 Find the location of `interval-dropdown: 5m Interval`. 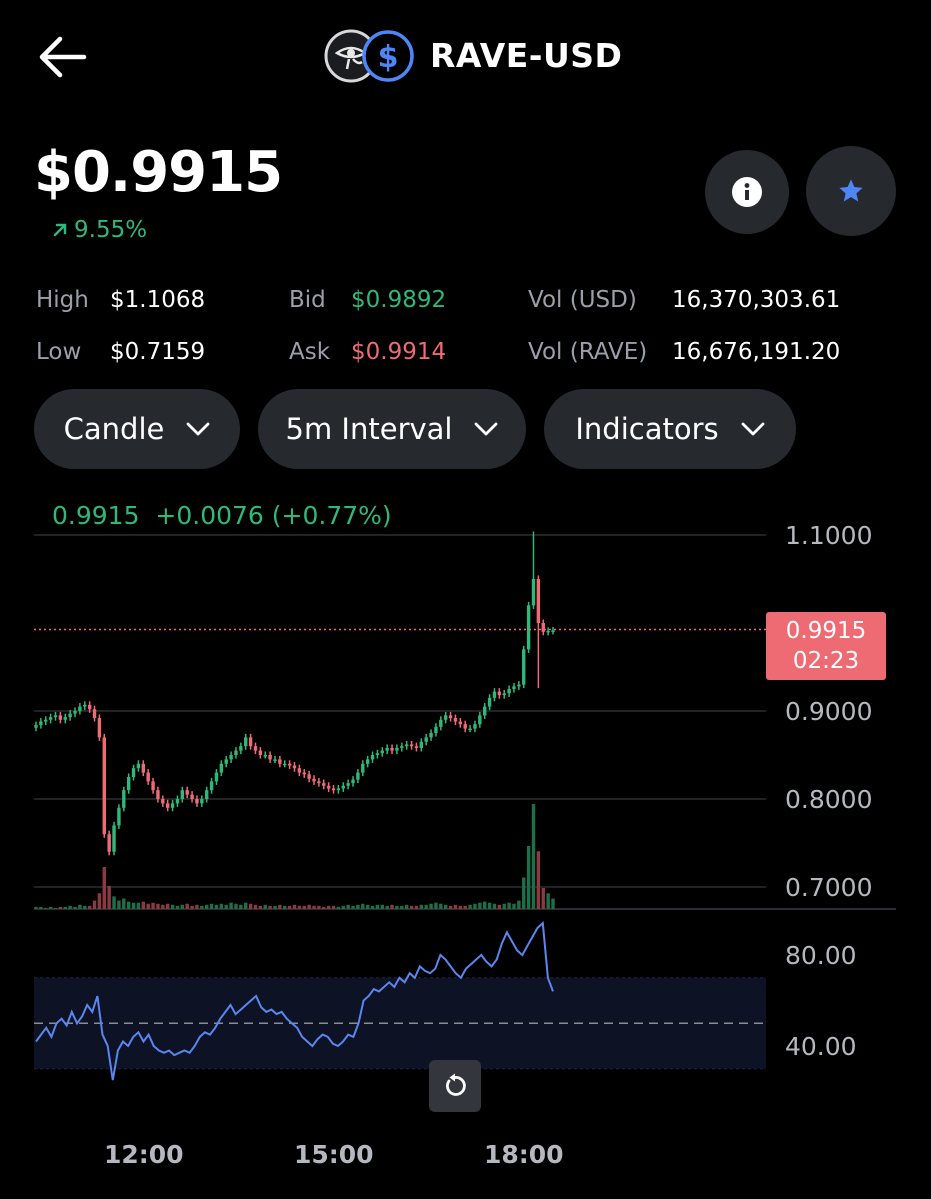

interval-dropdown: 5m Interval is located at coordinates (392, 429).